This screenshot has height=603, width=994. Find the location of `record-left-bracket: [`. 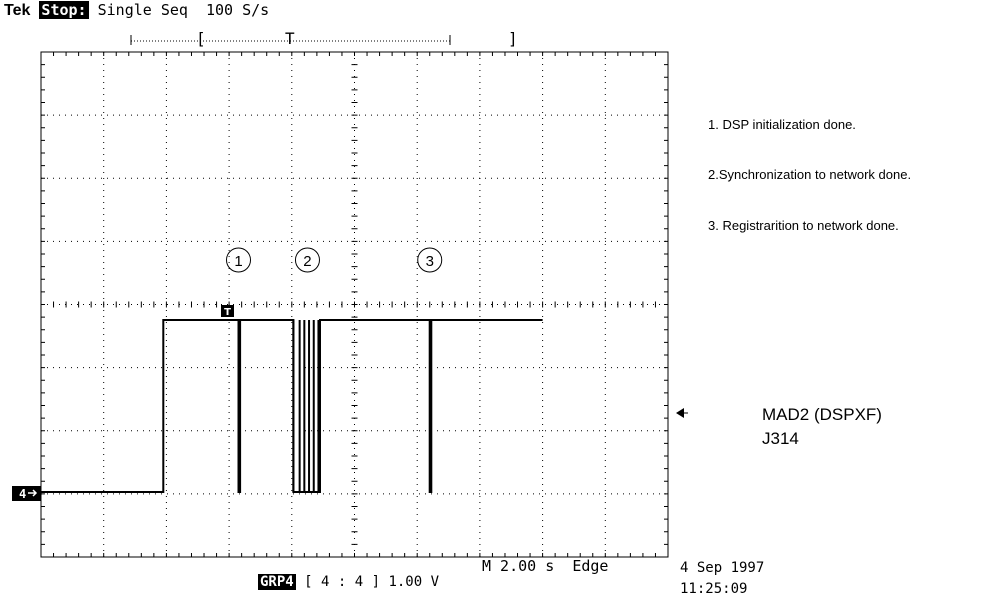

record-left-bracket: [ is located at coordinates (201, 38).